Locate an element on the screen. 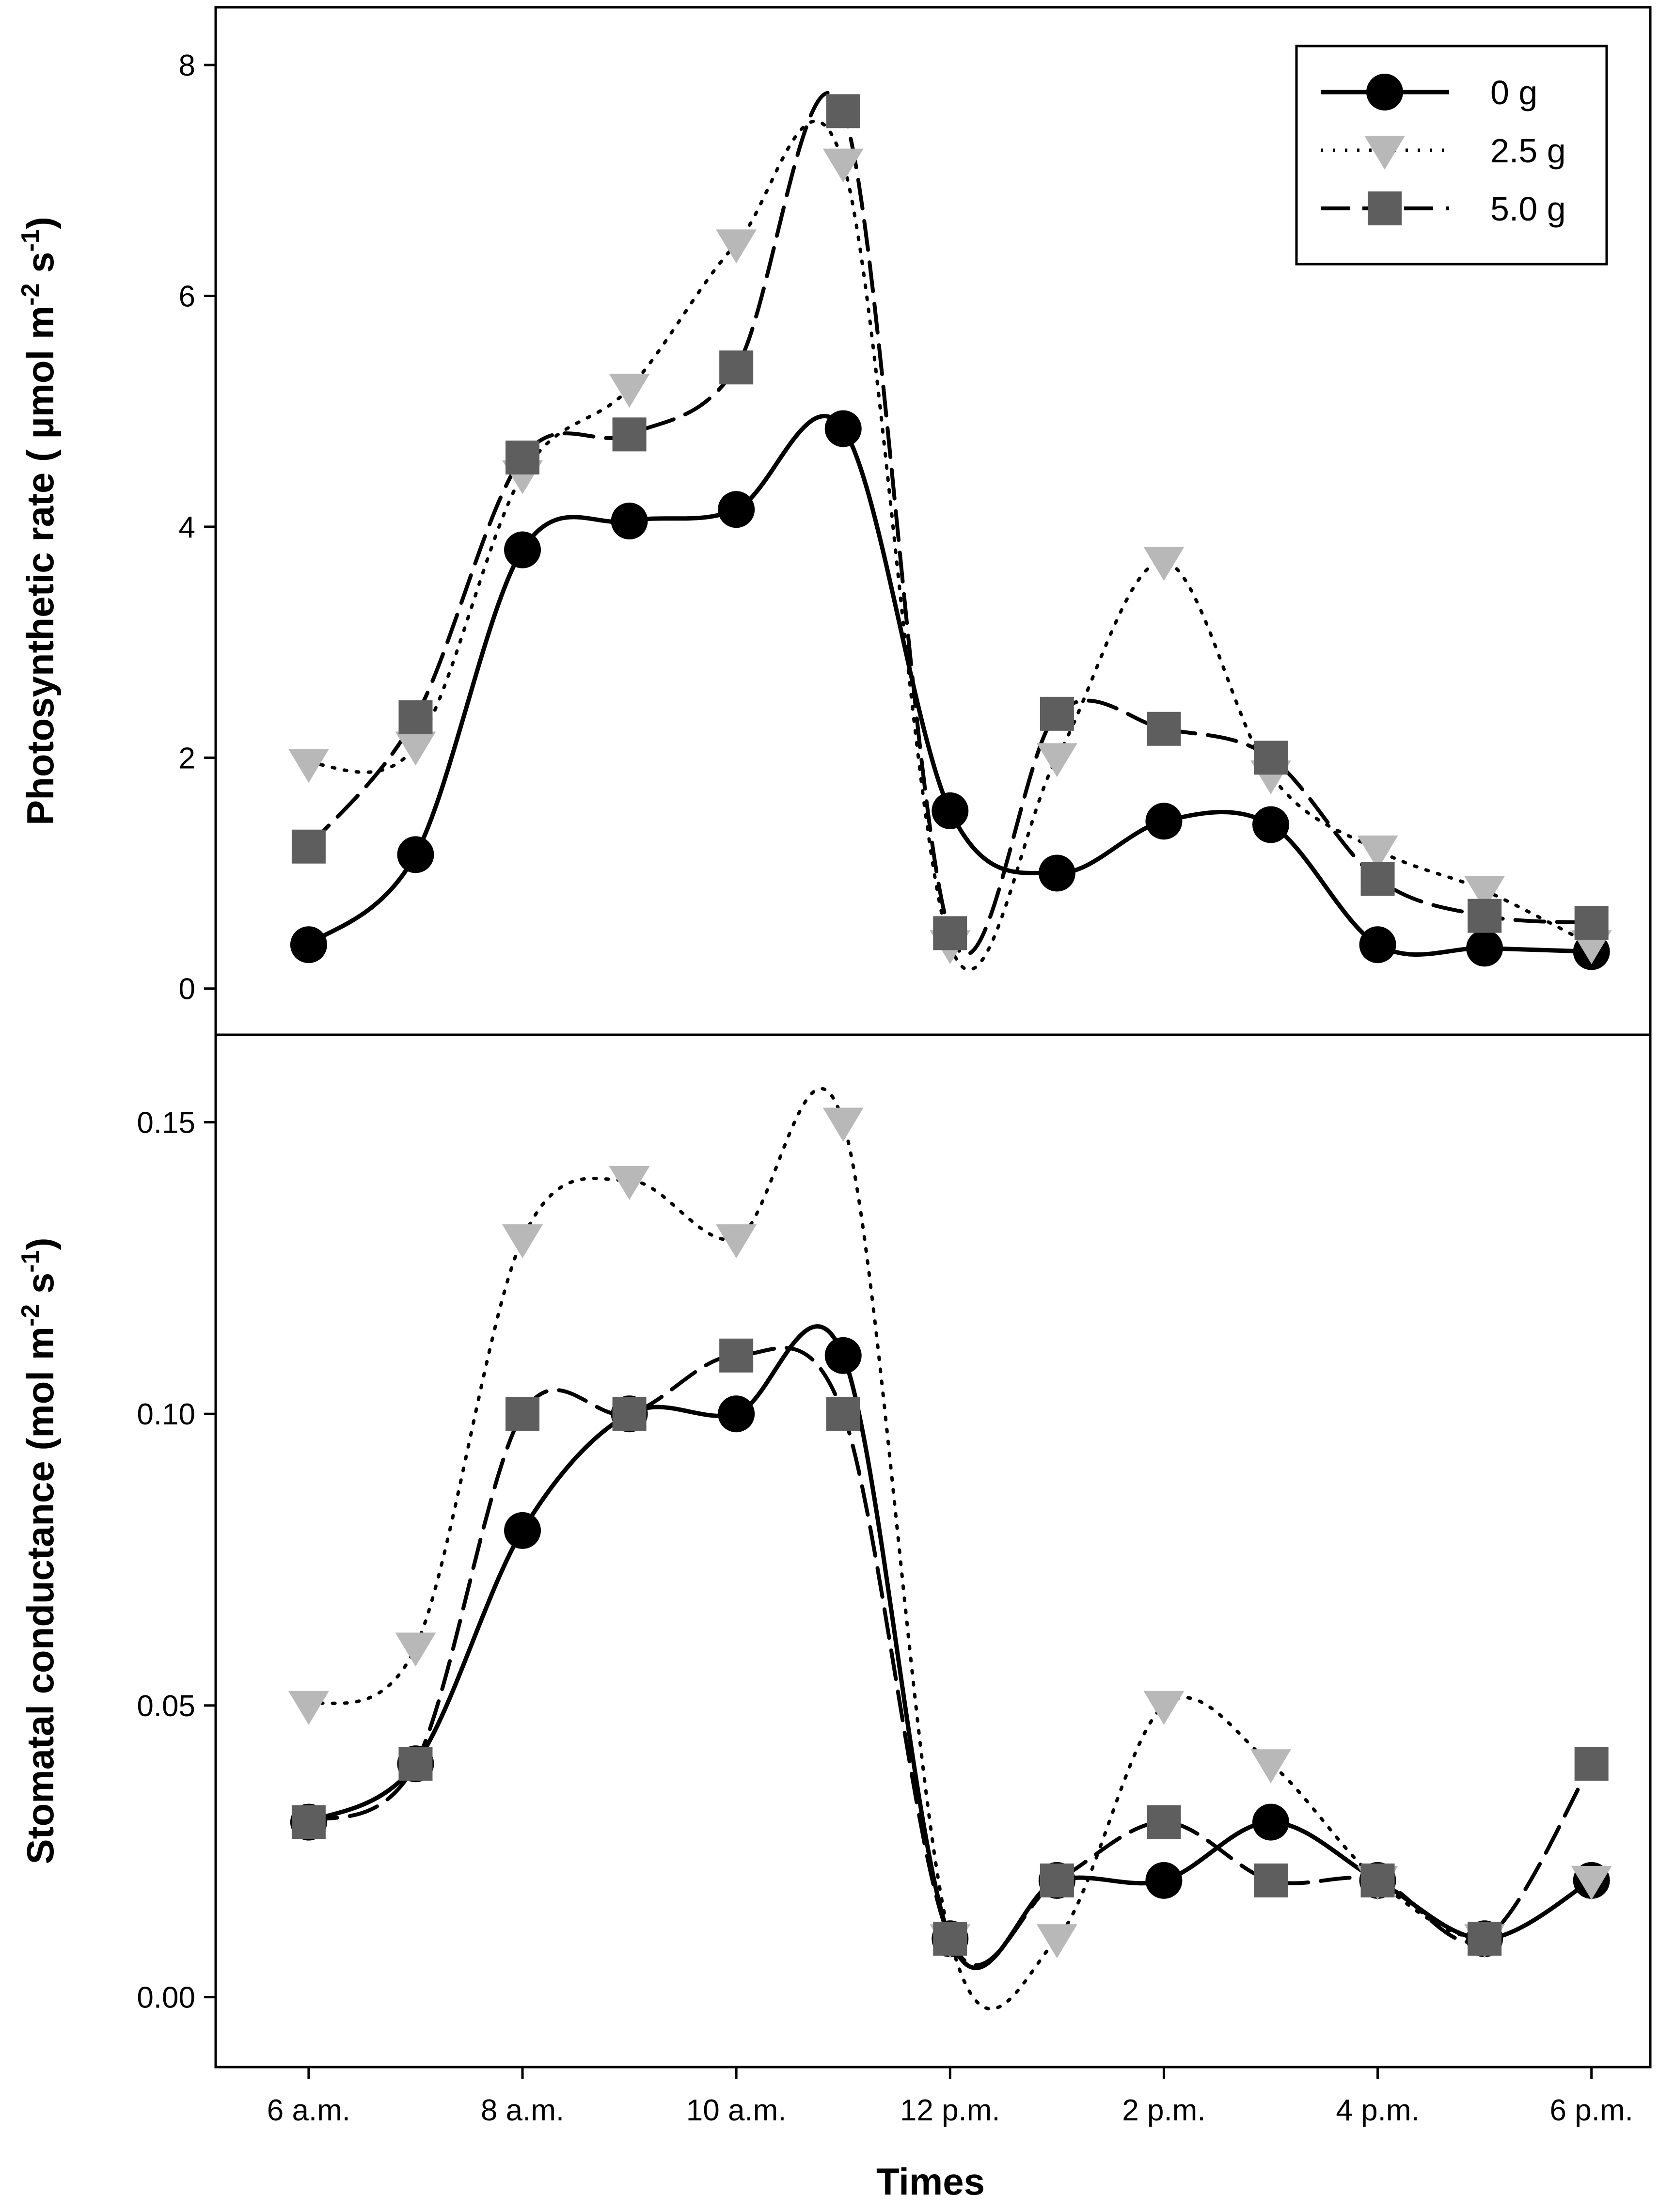  x-tick-label: 12 p.m. is located at coordinates (950, 2110).